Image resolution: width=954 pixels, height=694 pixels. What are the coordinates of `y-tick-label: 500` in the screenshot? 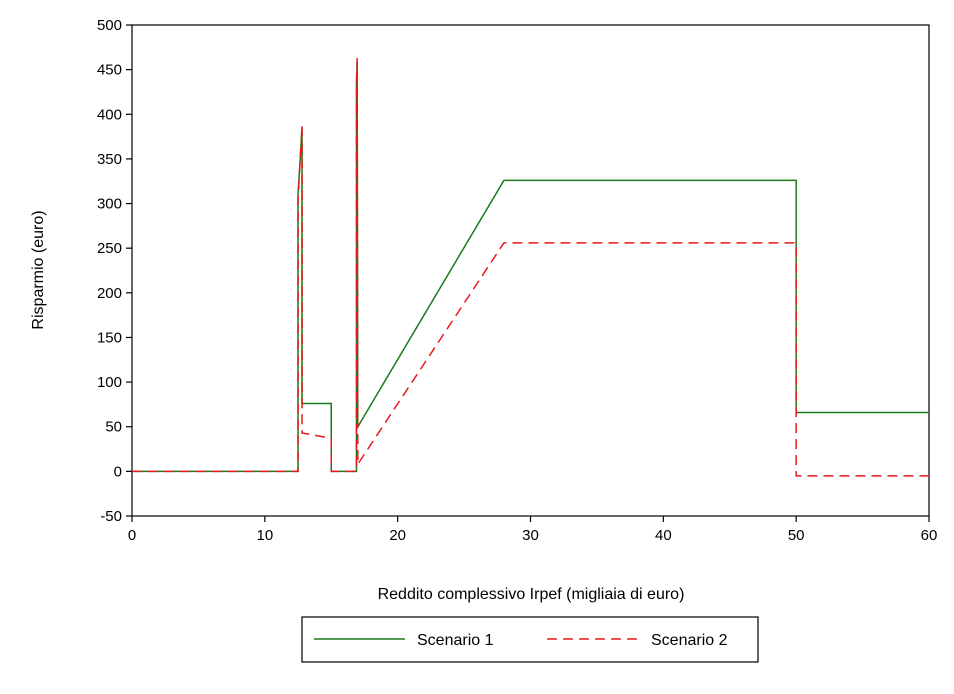 It's located at (109, 25).